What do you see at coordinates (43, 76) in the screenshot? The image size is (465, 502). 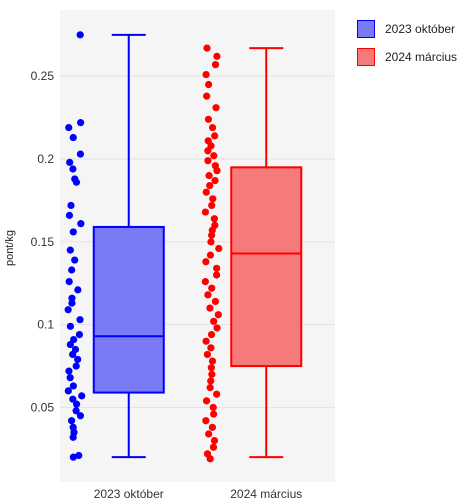 I see `y-tick-label: 0.25` at bounding box center [43, 76].